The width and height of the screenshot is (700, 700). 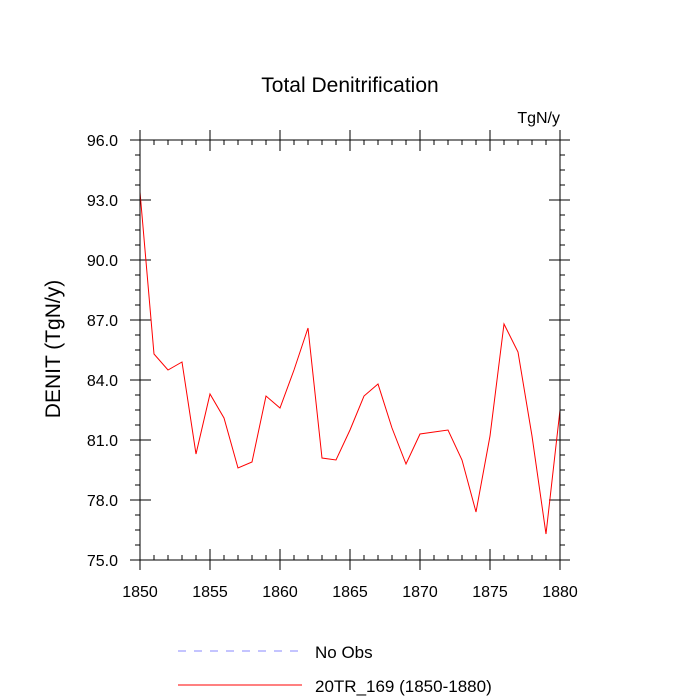 I want to click on y-tick-labels: 75.0 78.0 81.0 84.0 87.0 90.0 93.0 96.0, so click(x=102, y=351).